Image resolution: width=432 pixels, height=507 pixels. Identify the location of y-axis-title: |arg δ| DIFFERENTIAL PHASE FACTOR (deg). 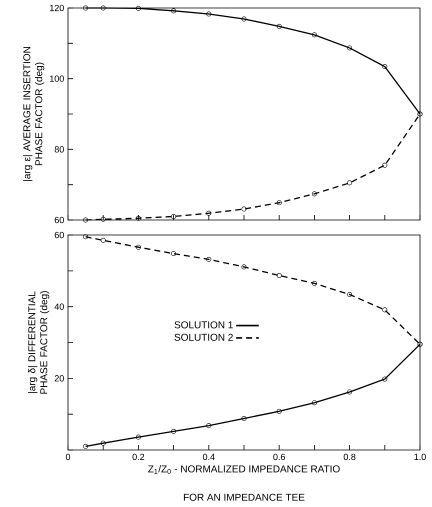
(39, 342).